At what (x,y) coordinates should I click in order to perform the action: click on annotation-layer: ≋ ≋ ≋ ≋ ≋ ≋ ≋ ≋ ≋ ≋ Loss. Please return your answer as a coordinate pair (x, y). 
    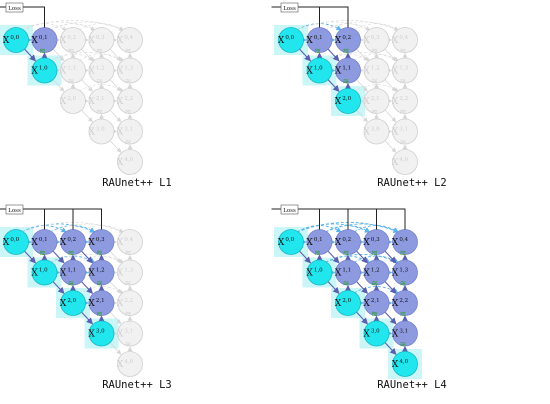
    Looking at the image, I should click on (339, 74).